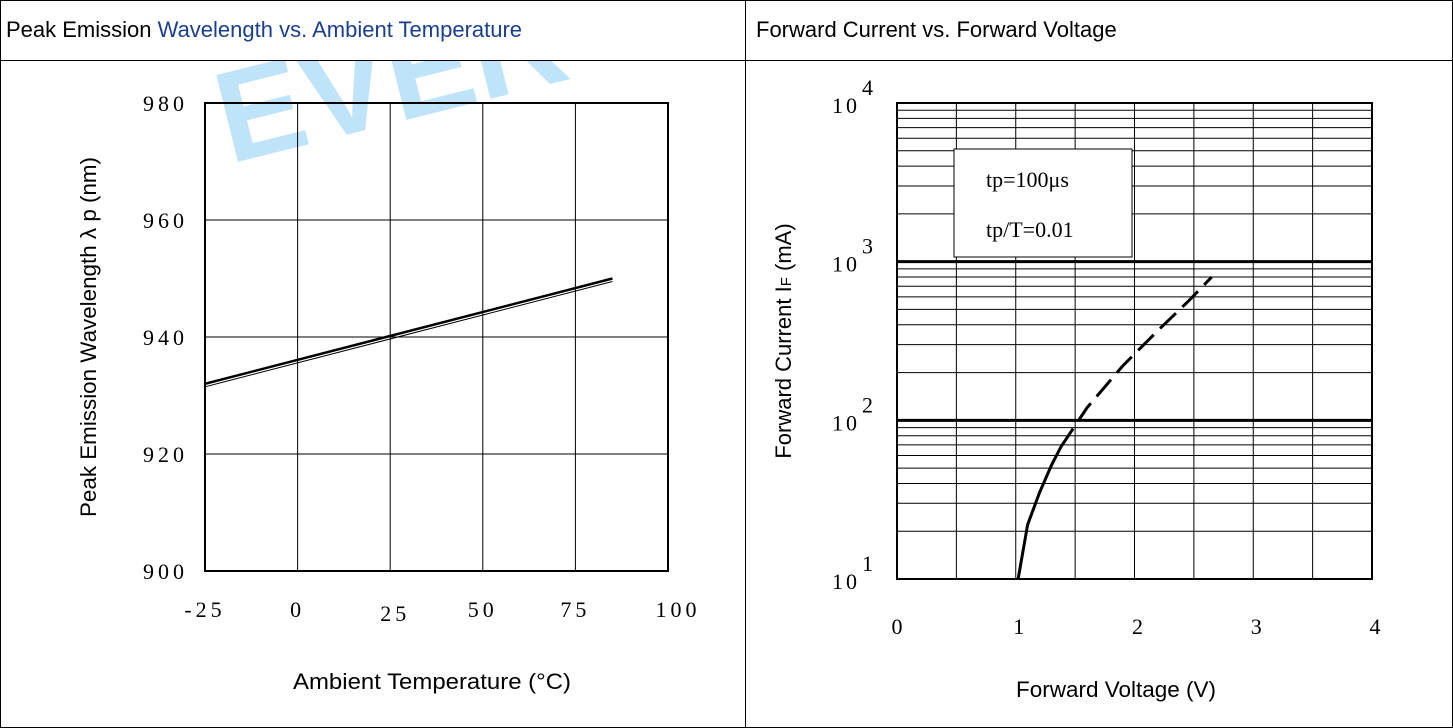 The width and height of the screenshot is (1453, 728). What do you see at coordinates (869, 563) in the screenshot?
I see `right-y-tick-exponent: 1` at bounding box center [869, 563].